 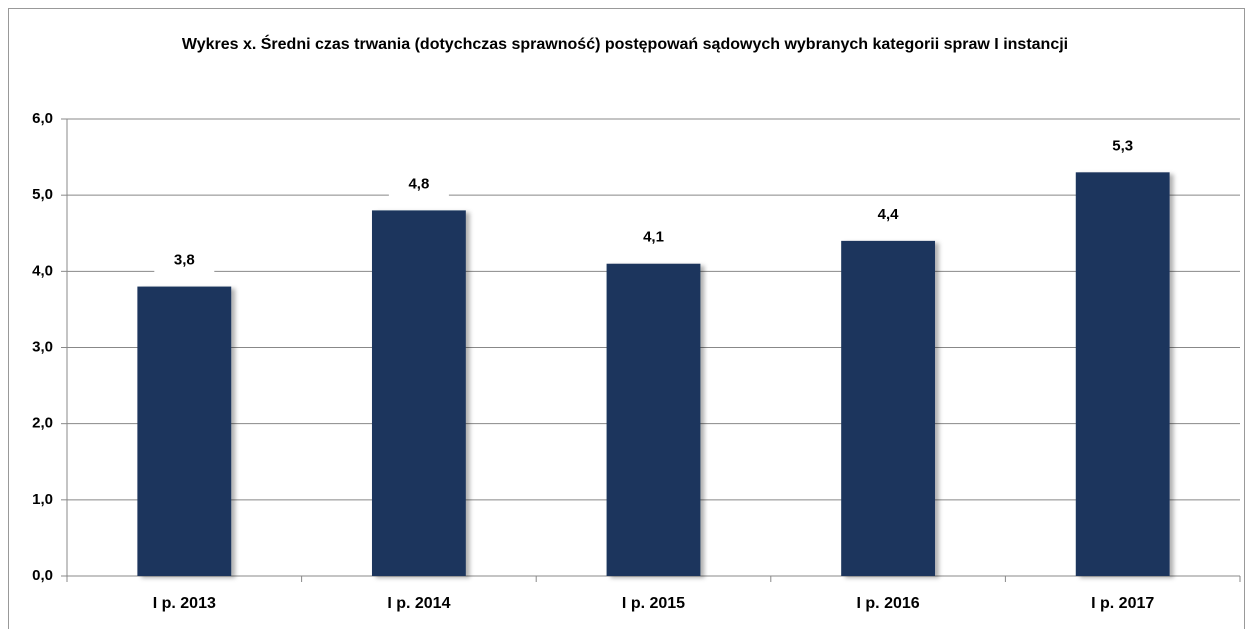 What do you see at coordinates (42, 118) in the screenshot?
I see `y-tick-label: 6,0` at bounding box center [42, 118].